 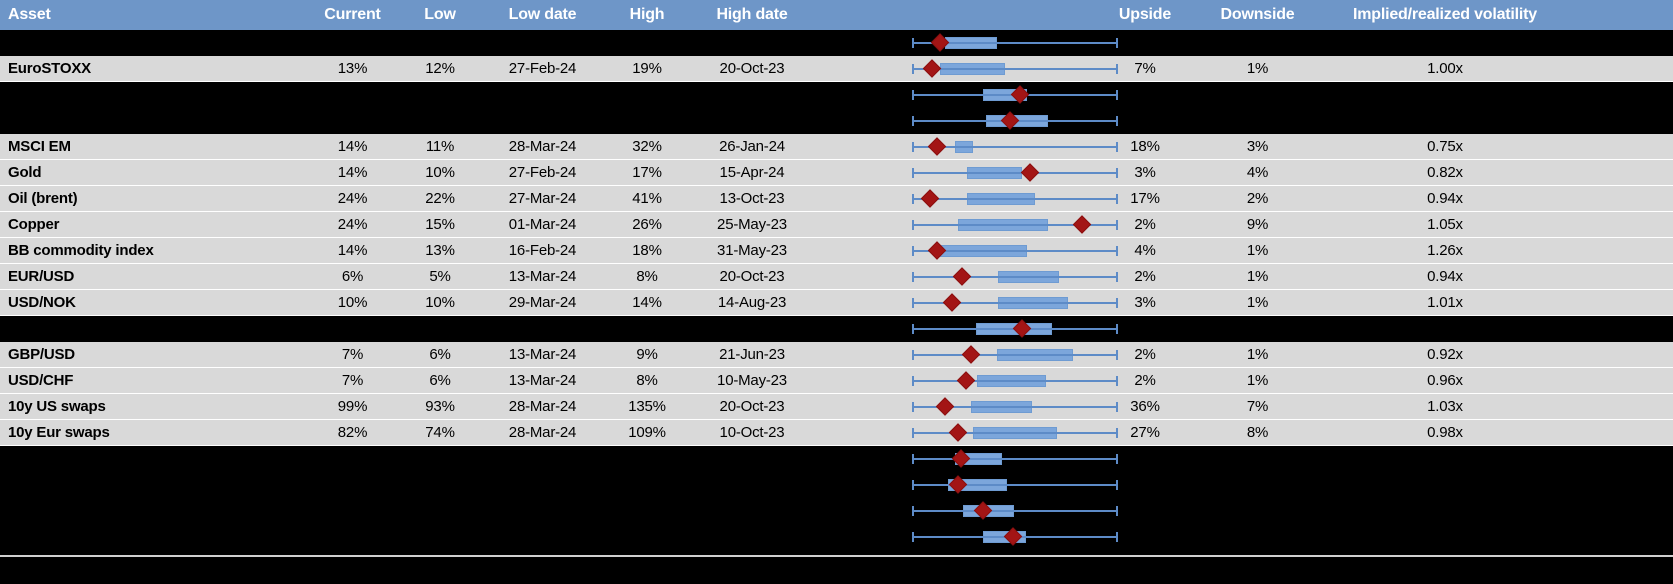 What do you see at coordinates (1445, 224) in the screenshot?
I see `cell-implied-realized: 1.05x` at bounding box center [1445, 224].